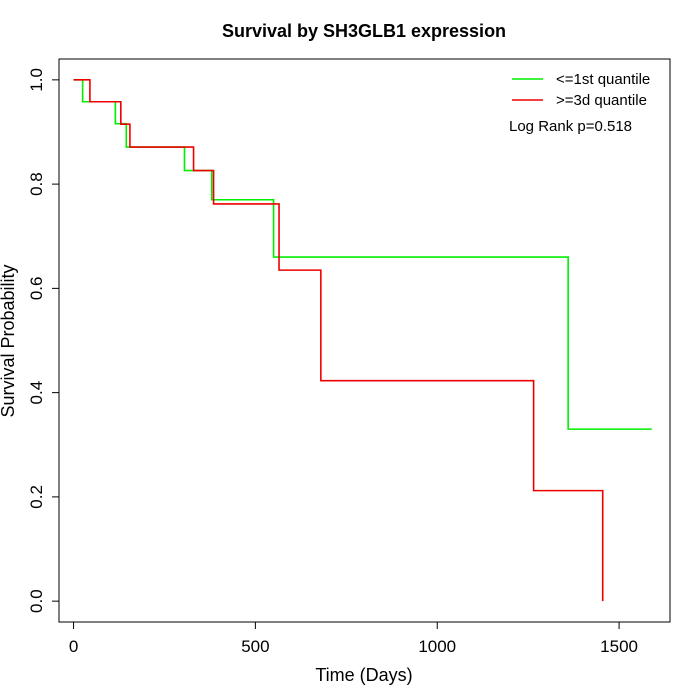 The width and height of the screenshot is (700, 700). Describe the element at coordinates (36, 497) in the screenshot. I see `y-tick-label: 0.2` at that location.